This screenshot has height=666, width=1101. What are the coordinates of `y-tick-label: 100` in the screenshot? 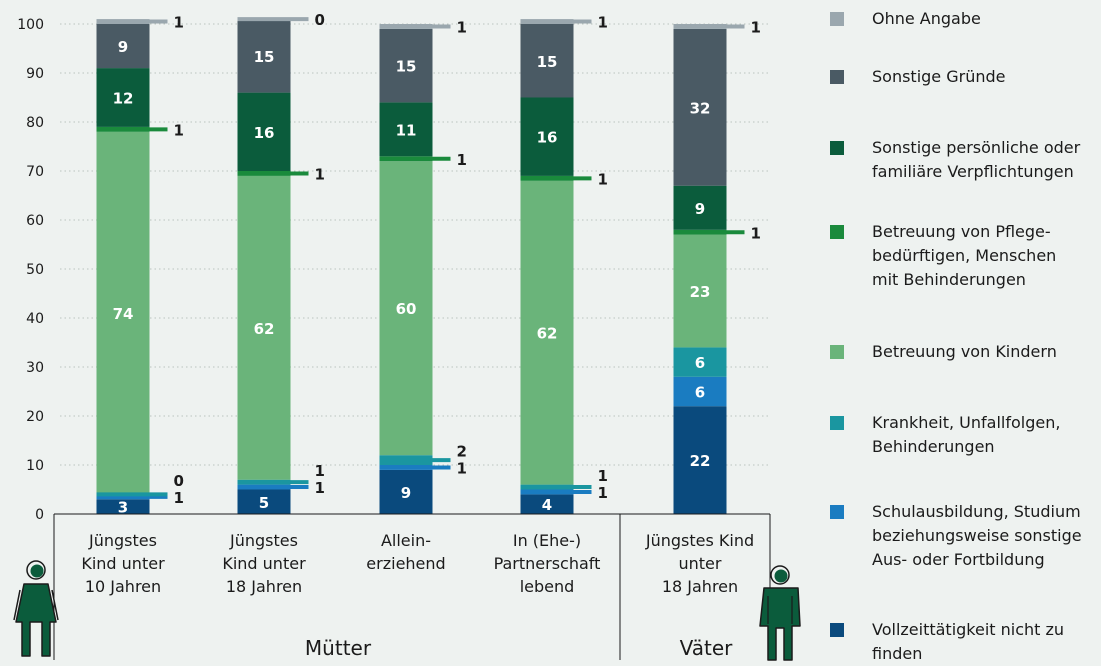 It's located at (30, 25).